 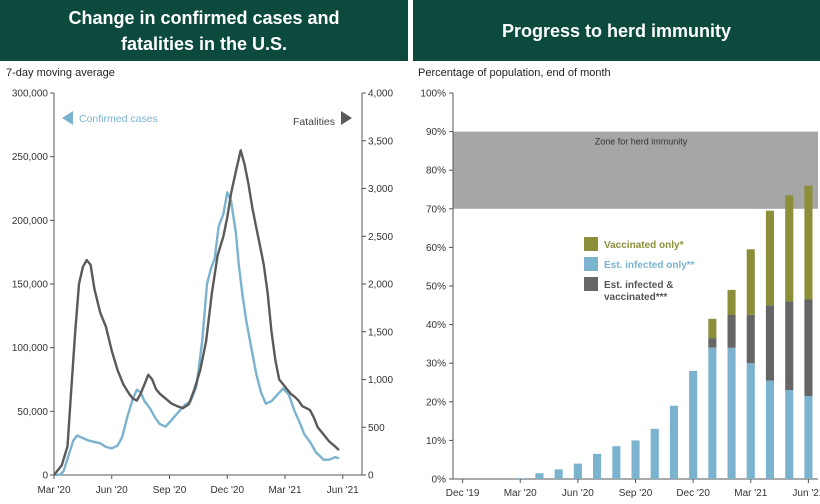 I want to click on bar-chart-subtitle: Percentage of population, end of month, so click(x=514, y=73).